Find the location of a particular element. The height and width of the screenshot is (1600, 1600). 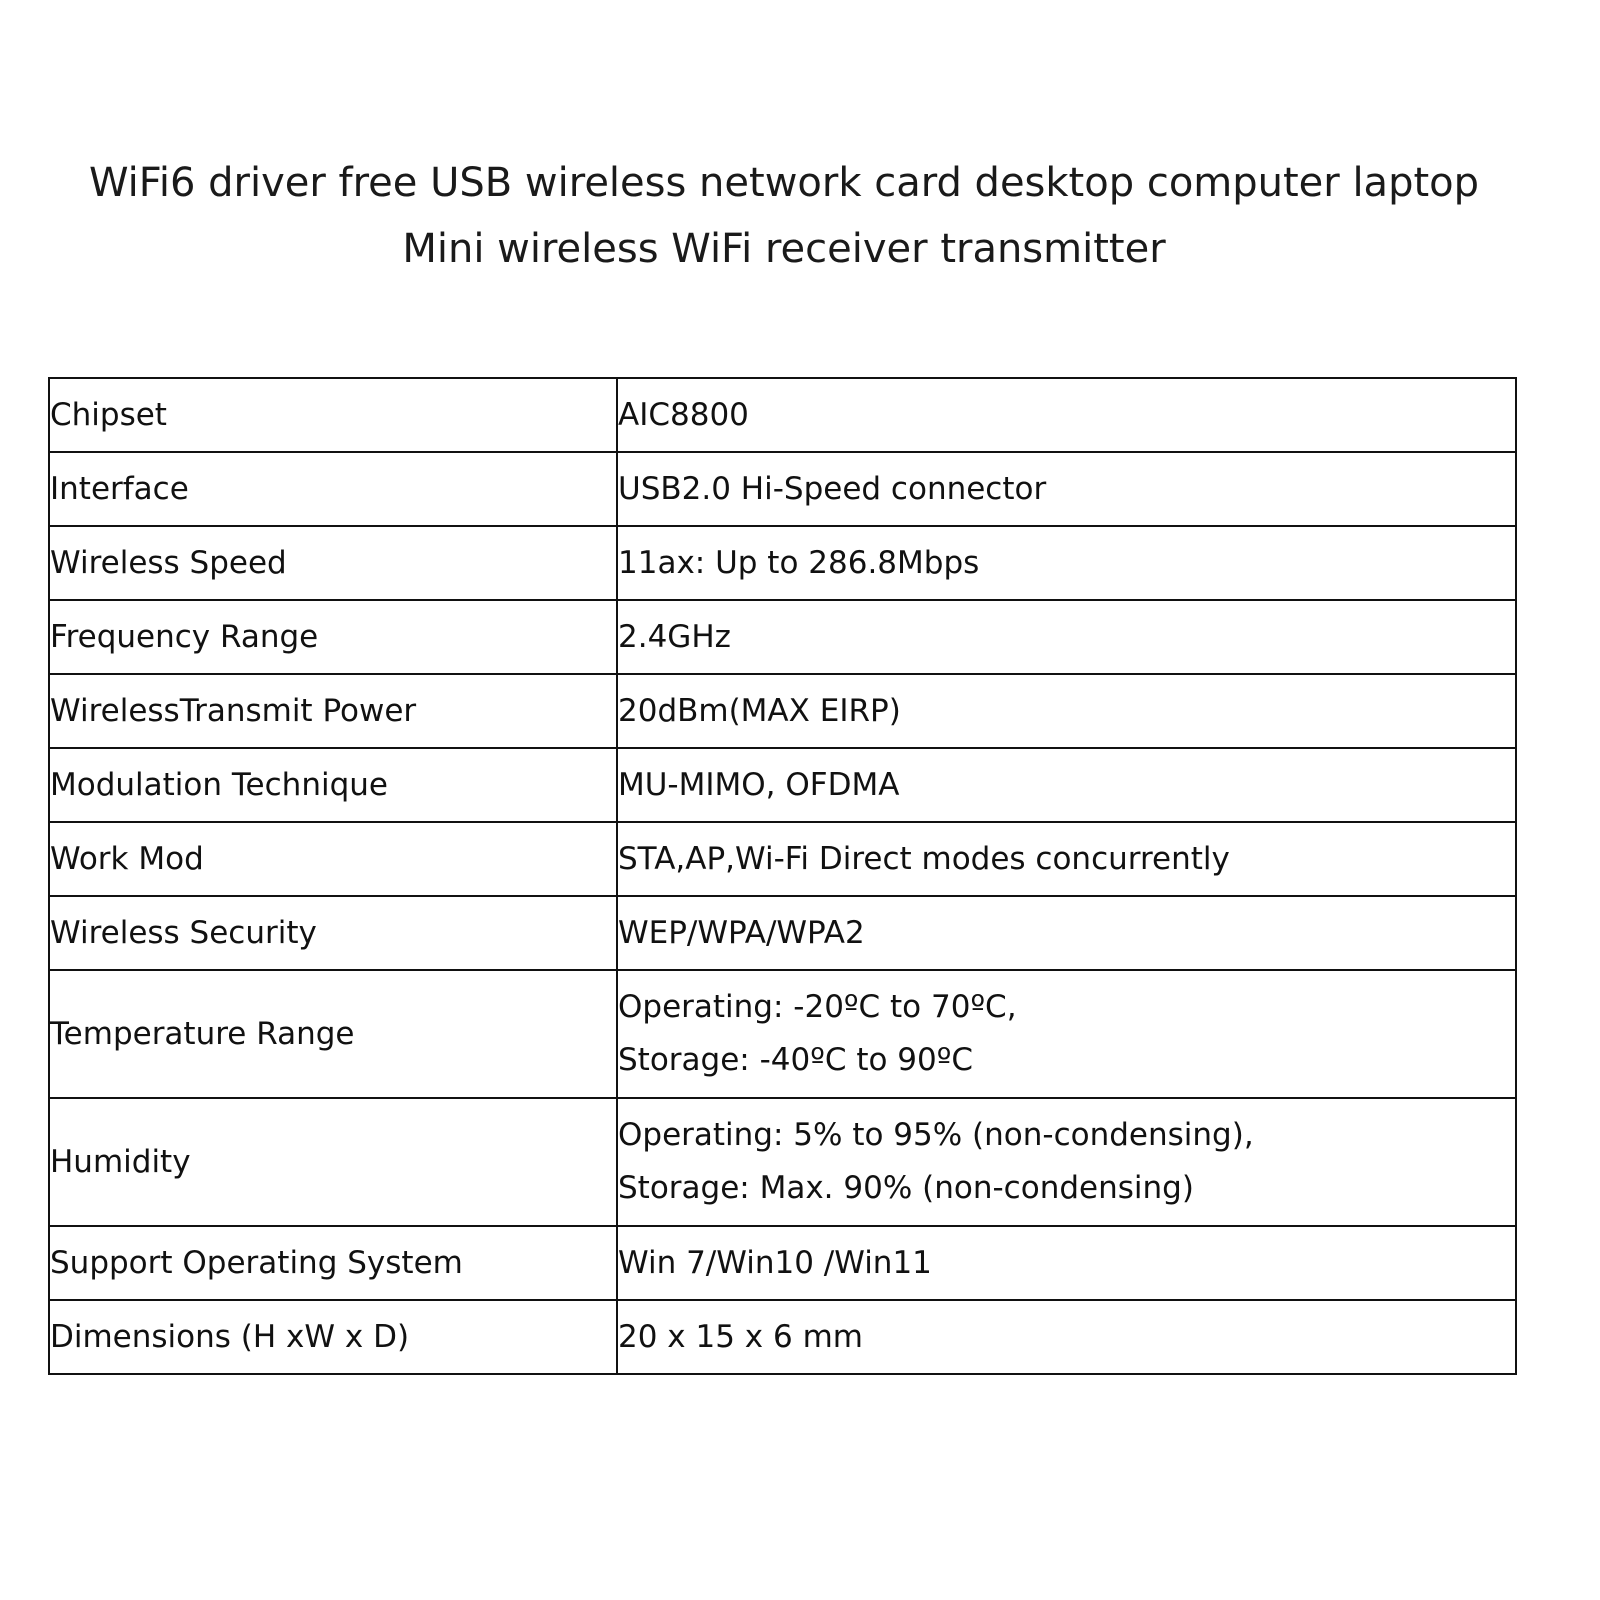

spec-value-line: STA,AP,Wi-Fi Direct modes concurrently is located at coordinates (924, 858).